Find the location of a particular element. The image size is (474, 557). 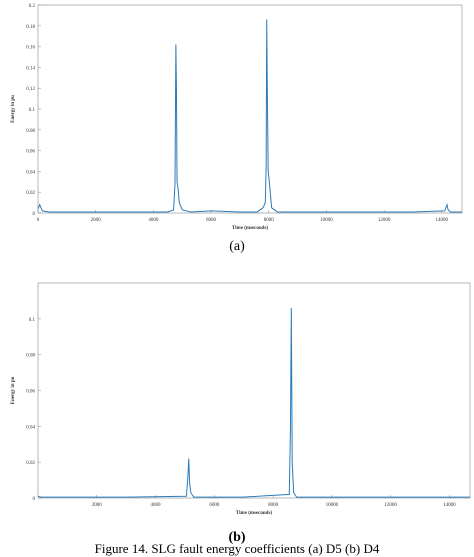

y-tick-label: 0.18 is located at coordinates (30, 27).